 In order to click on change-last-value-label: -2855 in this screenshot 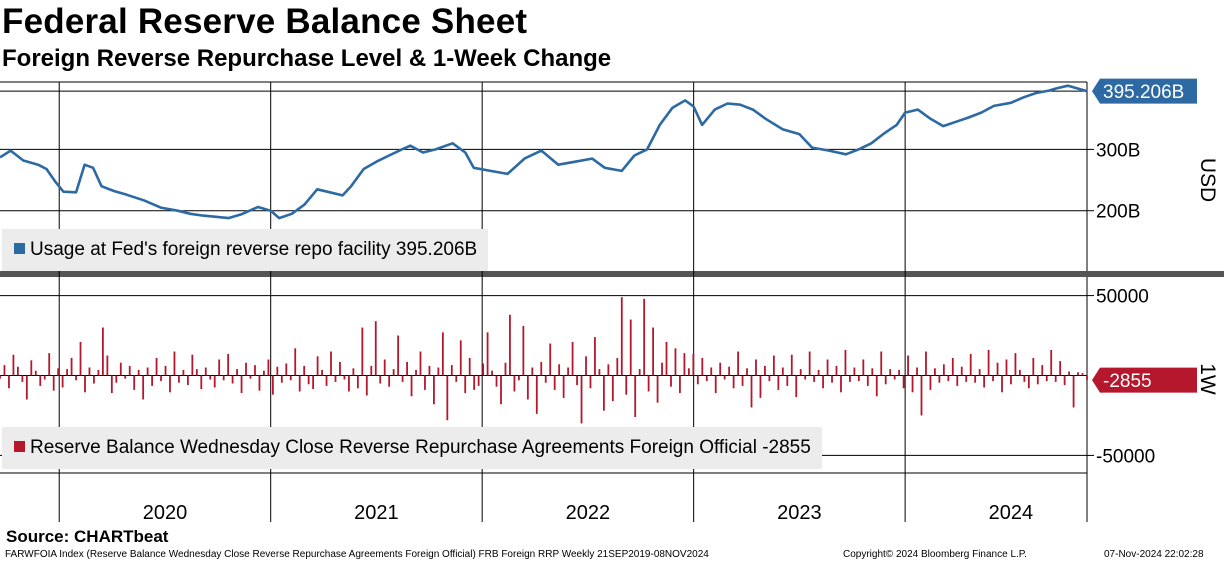, I will do `click(1127, 381)`.